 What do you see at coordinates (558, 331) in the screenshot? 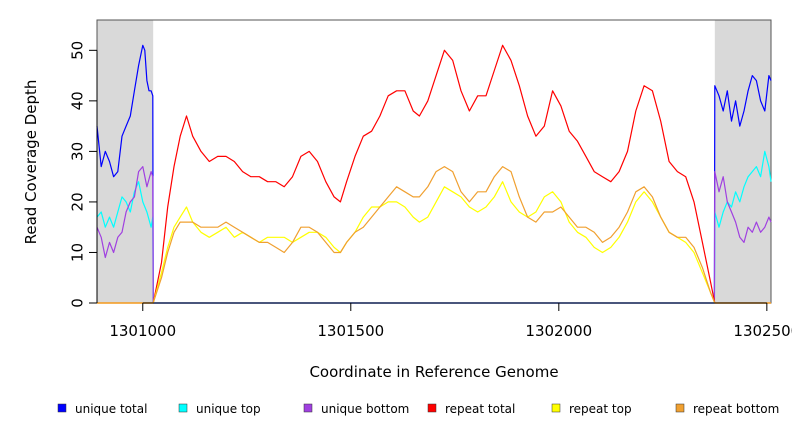
I see `x-tick-label: 1302000` at bounding box center [558, 331].